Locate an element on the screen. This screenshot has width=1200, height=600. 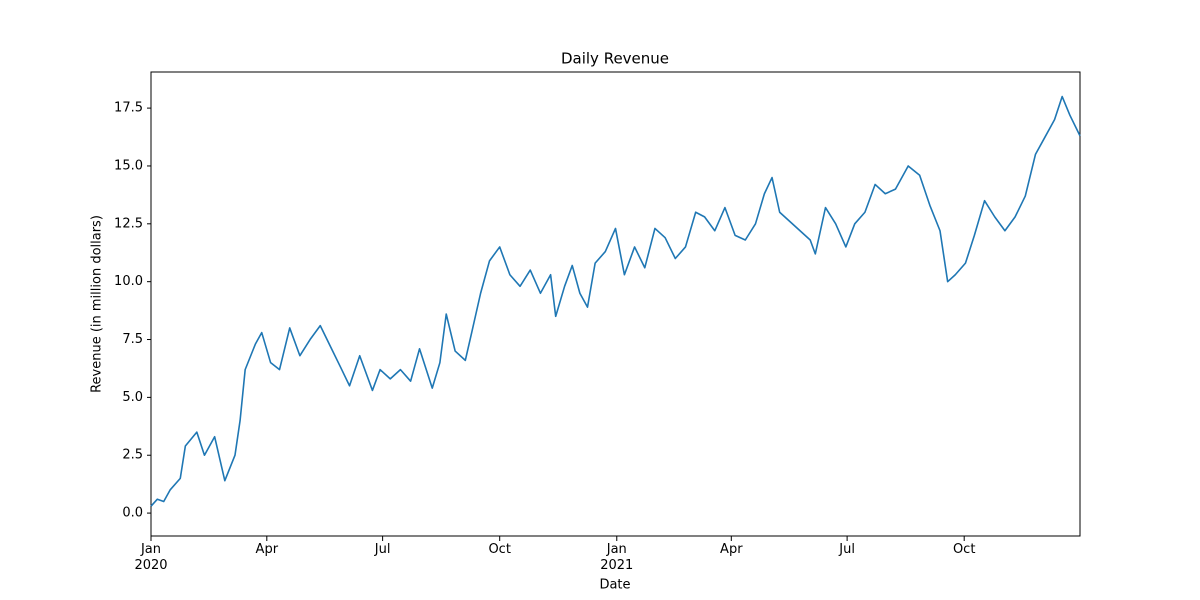
y-axis-label: Revenue (in million dollars) is located at coordinates (97, 304).